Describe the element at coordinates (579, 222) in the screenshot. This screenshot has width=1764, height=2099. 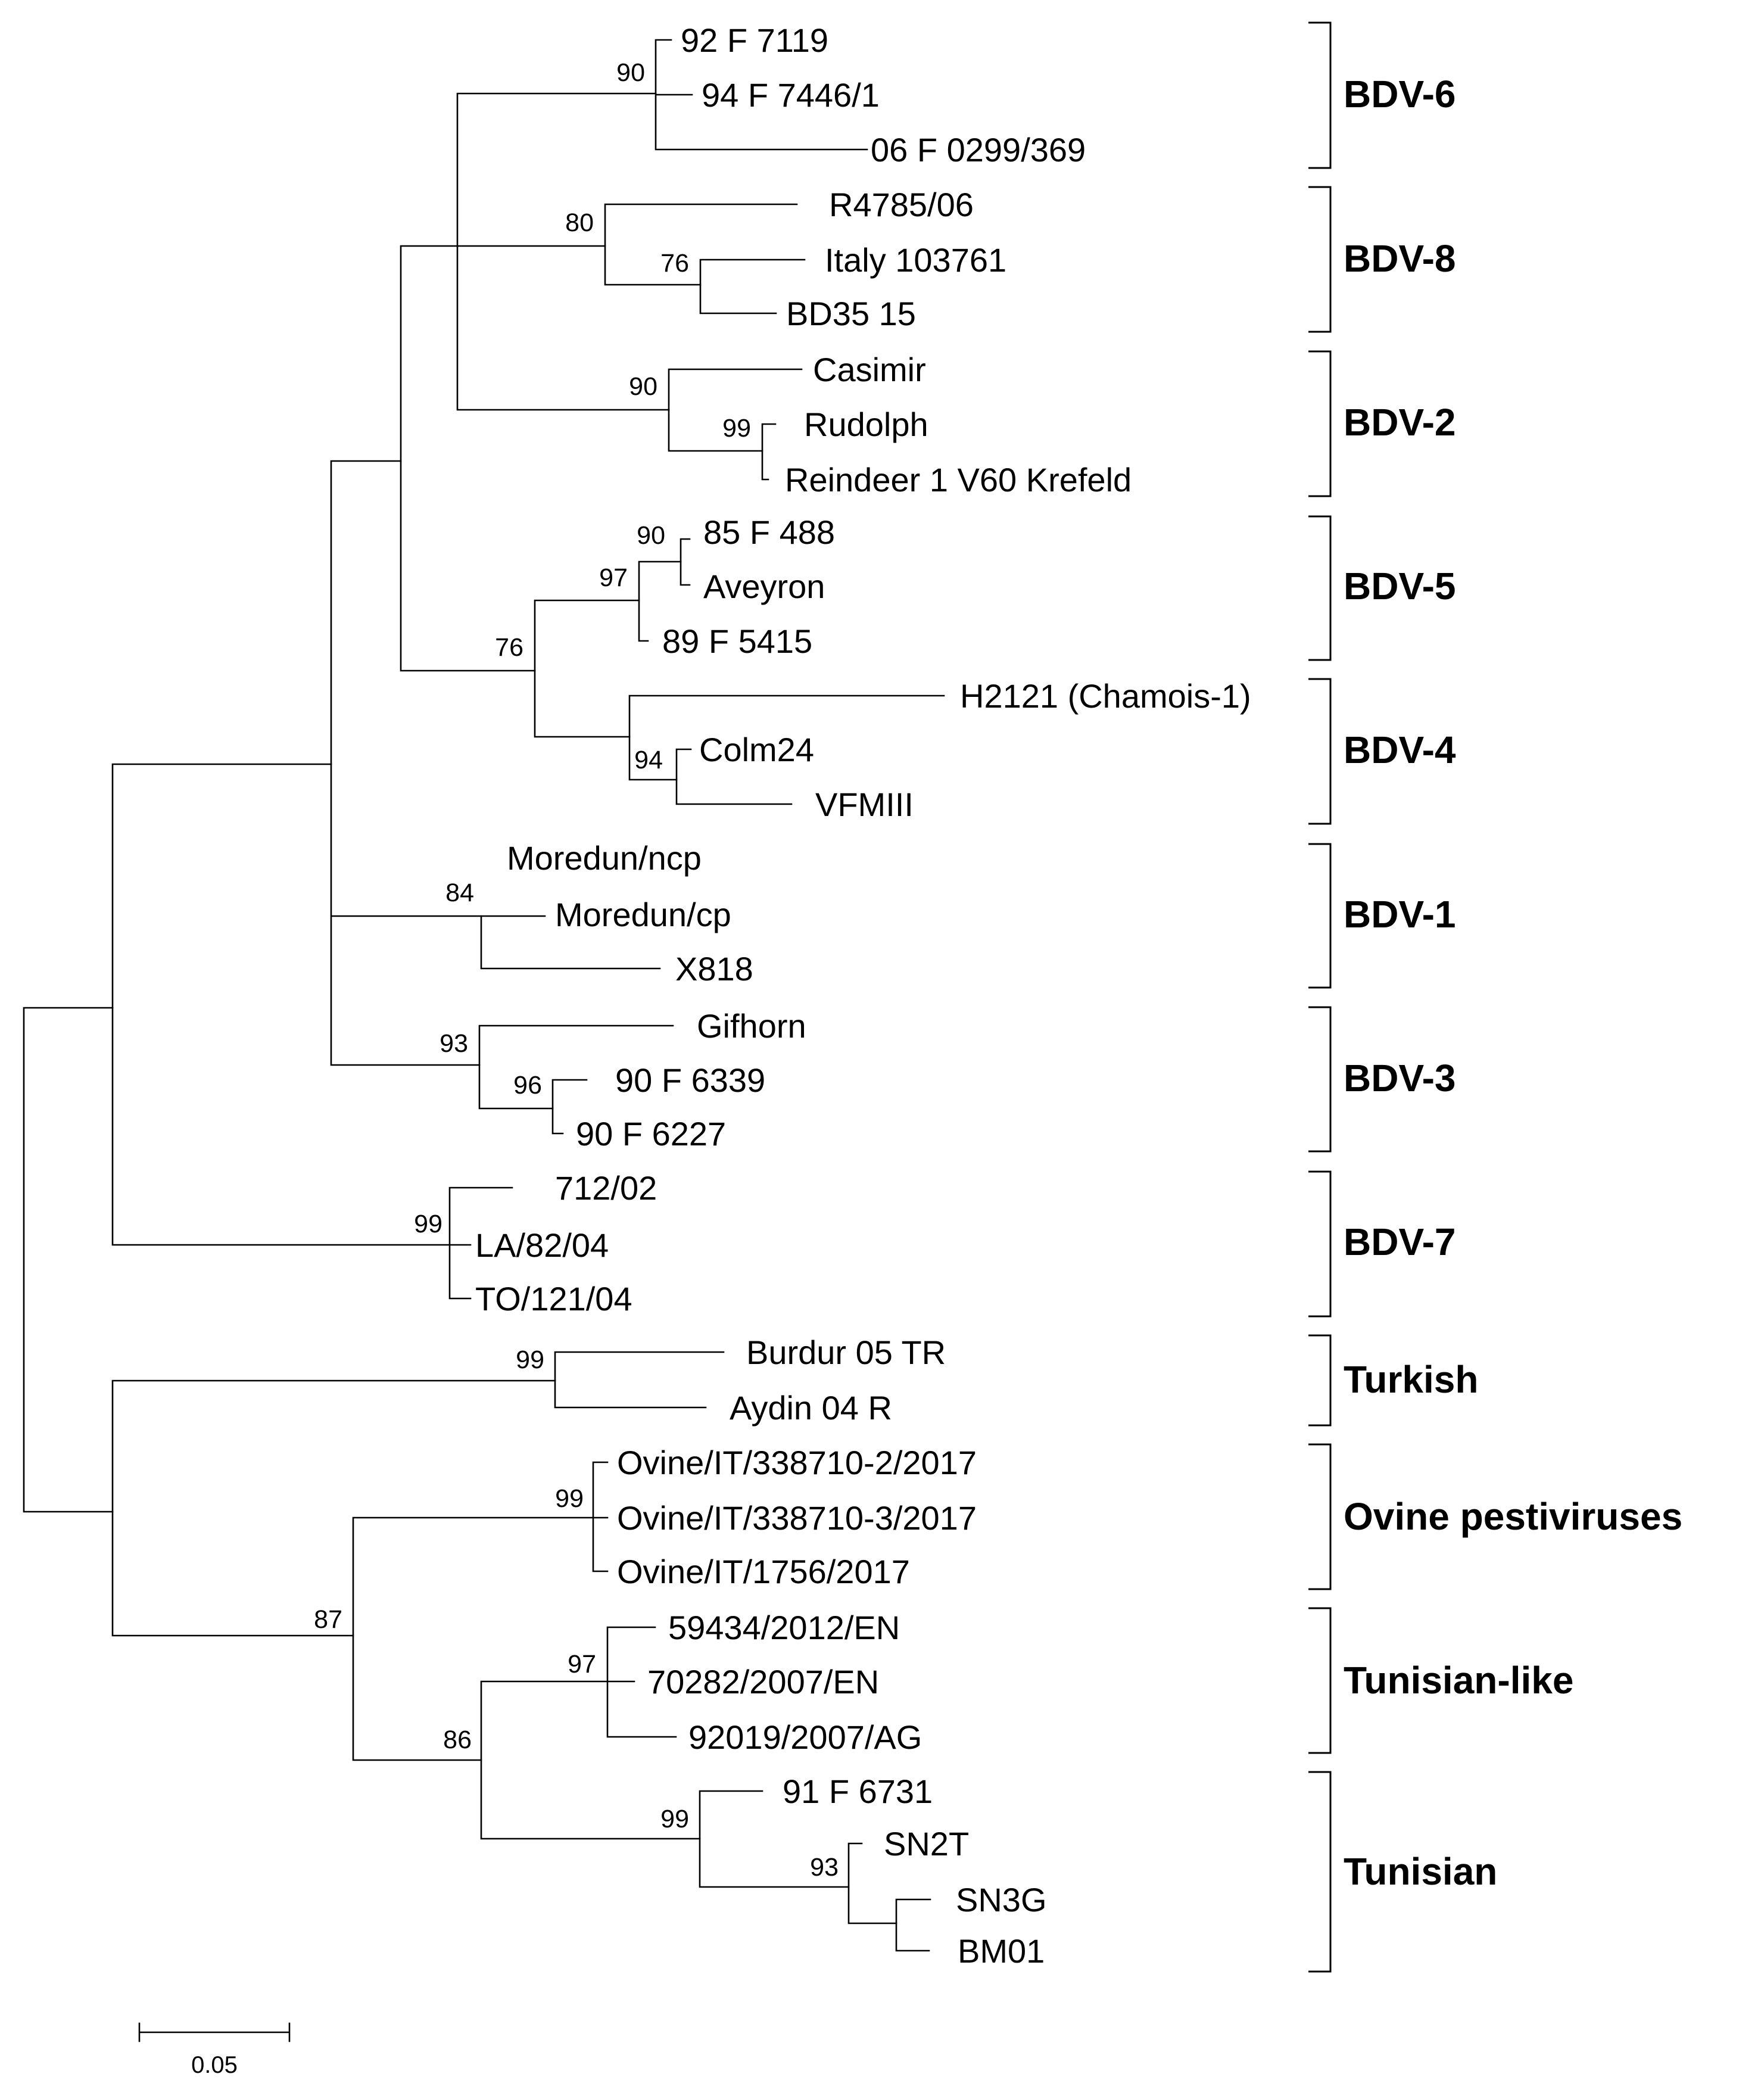
I see `bootstrap-value: 80` at that location.